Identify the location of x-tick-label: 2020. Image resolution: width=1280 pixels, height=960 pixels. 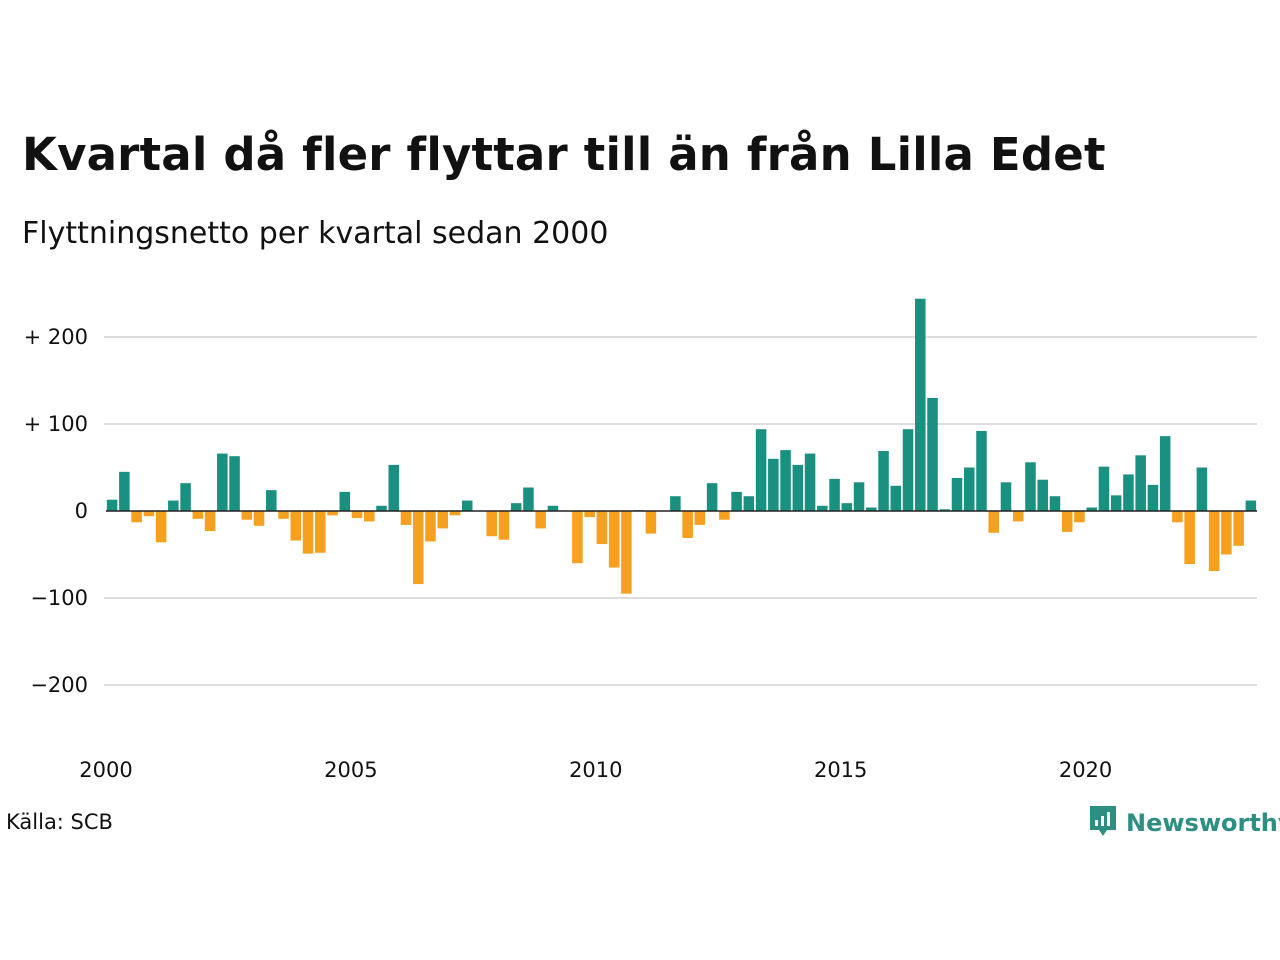
(1085, 770).